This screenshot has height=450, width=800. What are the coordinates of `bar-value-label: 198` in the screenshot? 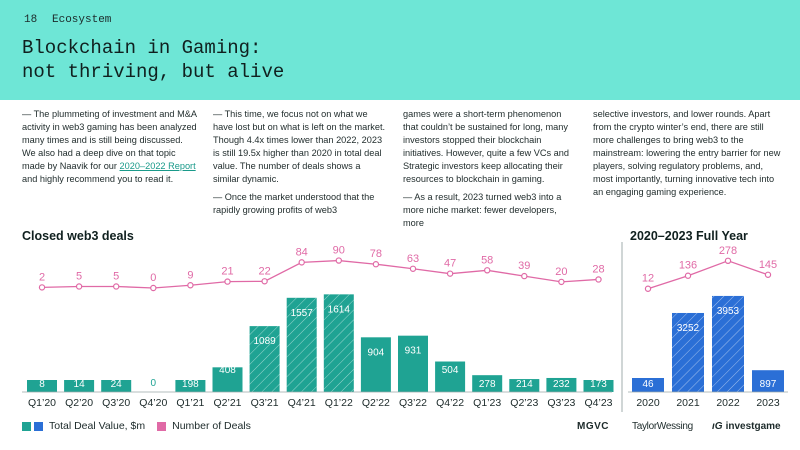 It's located at (190, 384).